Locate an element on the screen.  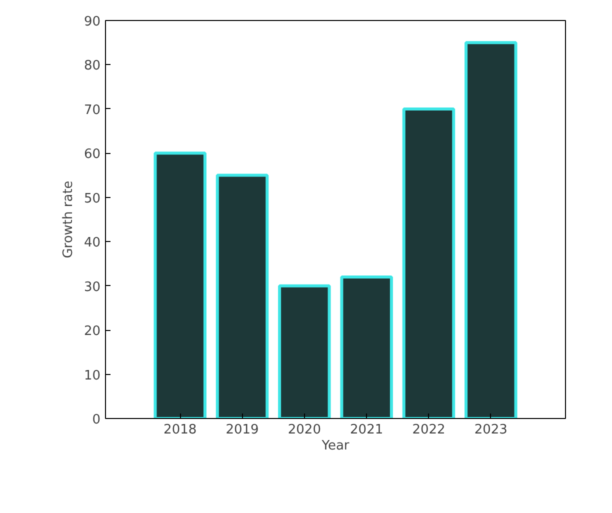
x-axis-title: Year is located at coordinates (335, 446).